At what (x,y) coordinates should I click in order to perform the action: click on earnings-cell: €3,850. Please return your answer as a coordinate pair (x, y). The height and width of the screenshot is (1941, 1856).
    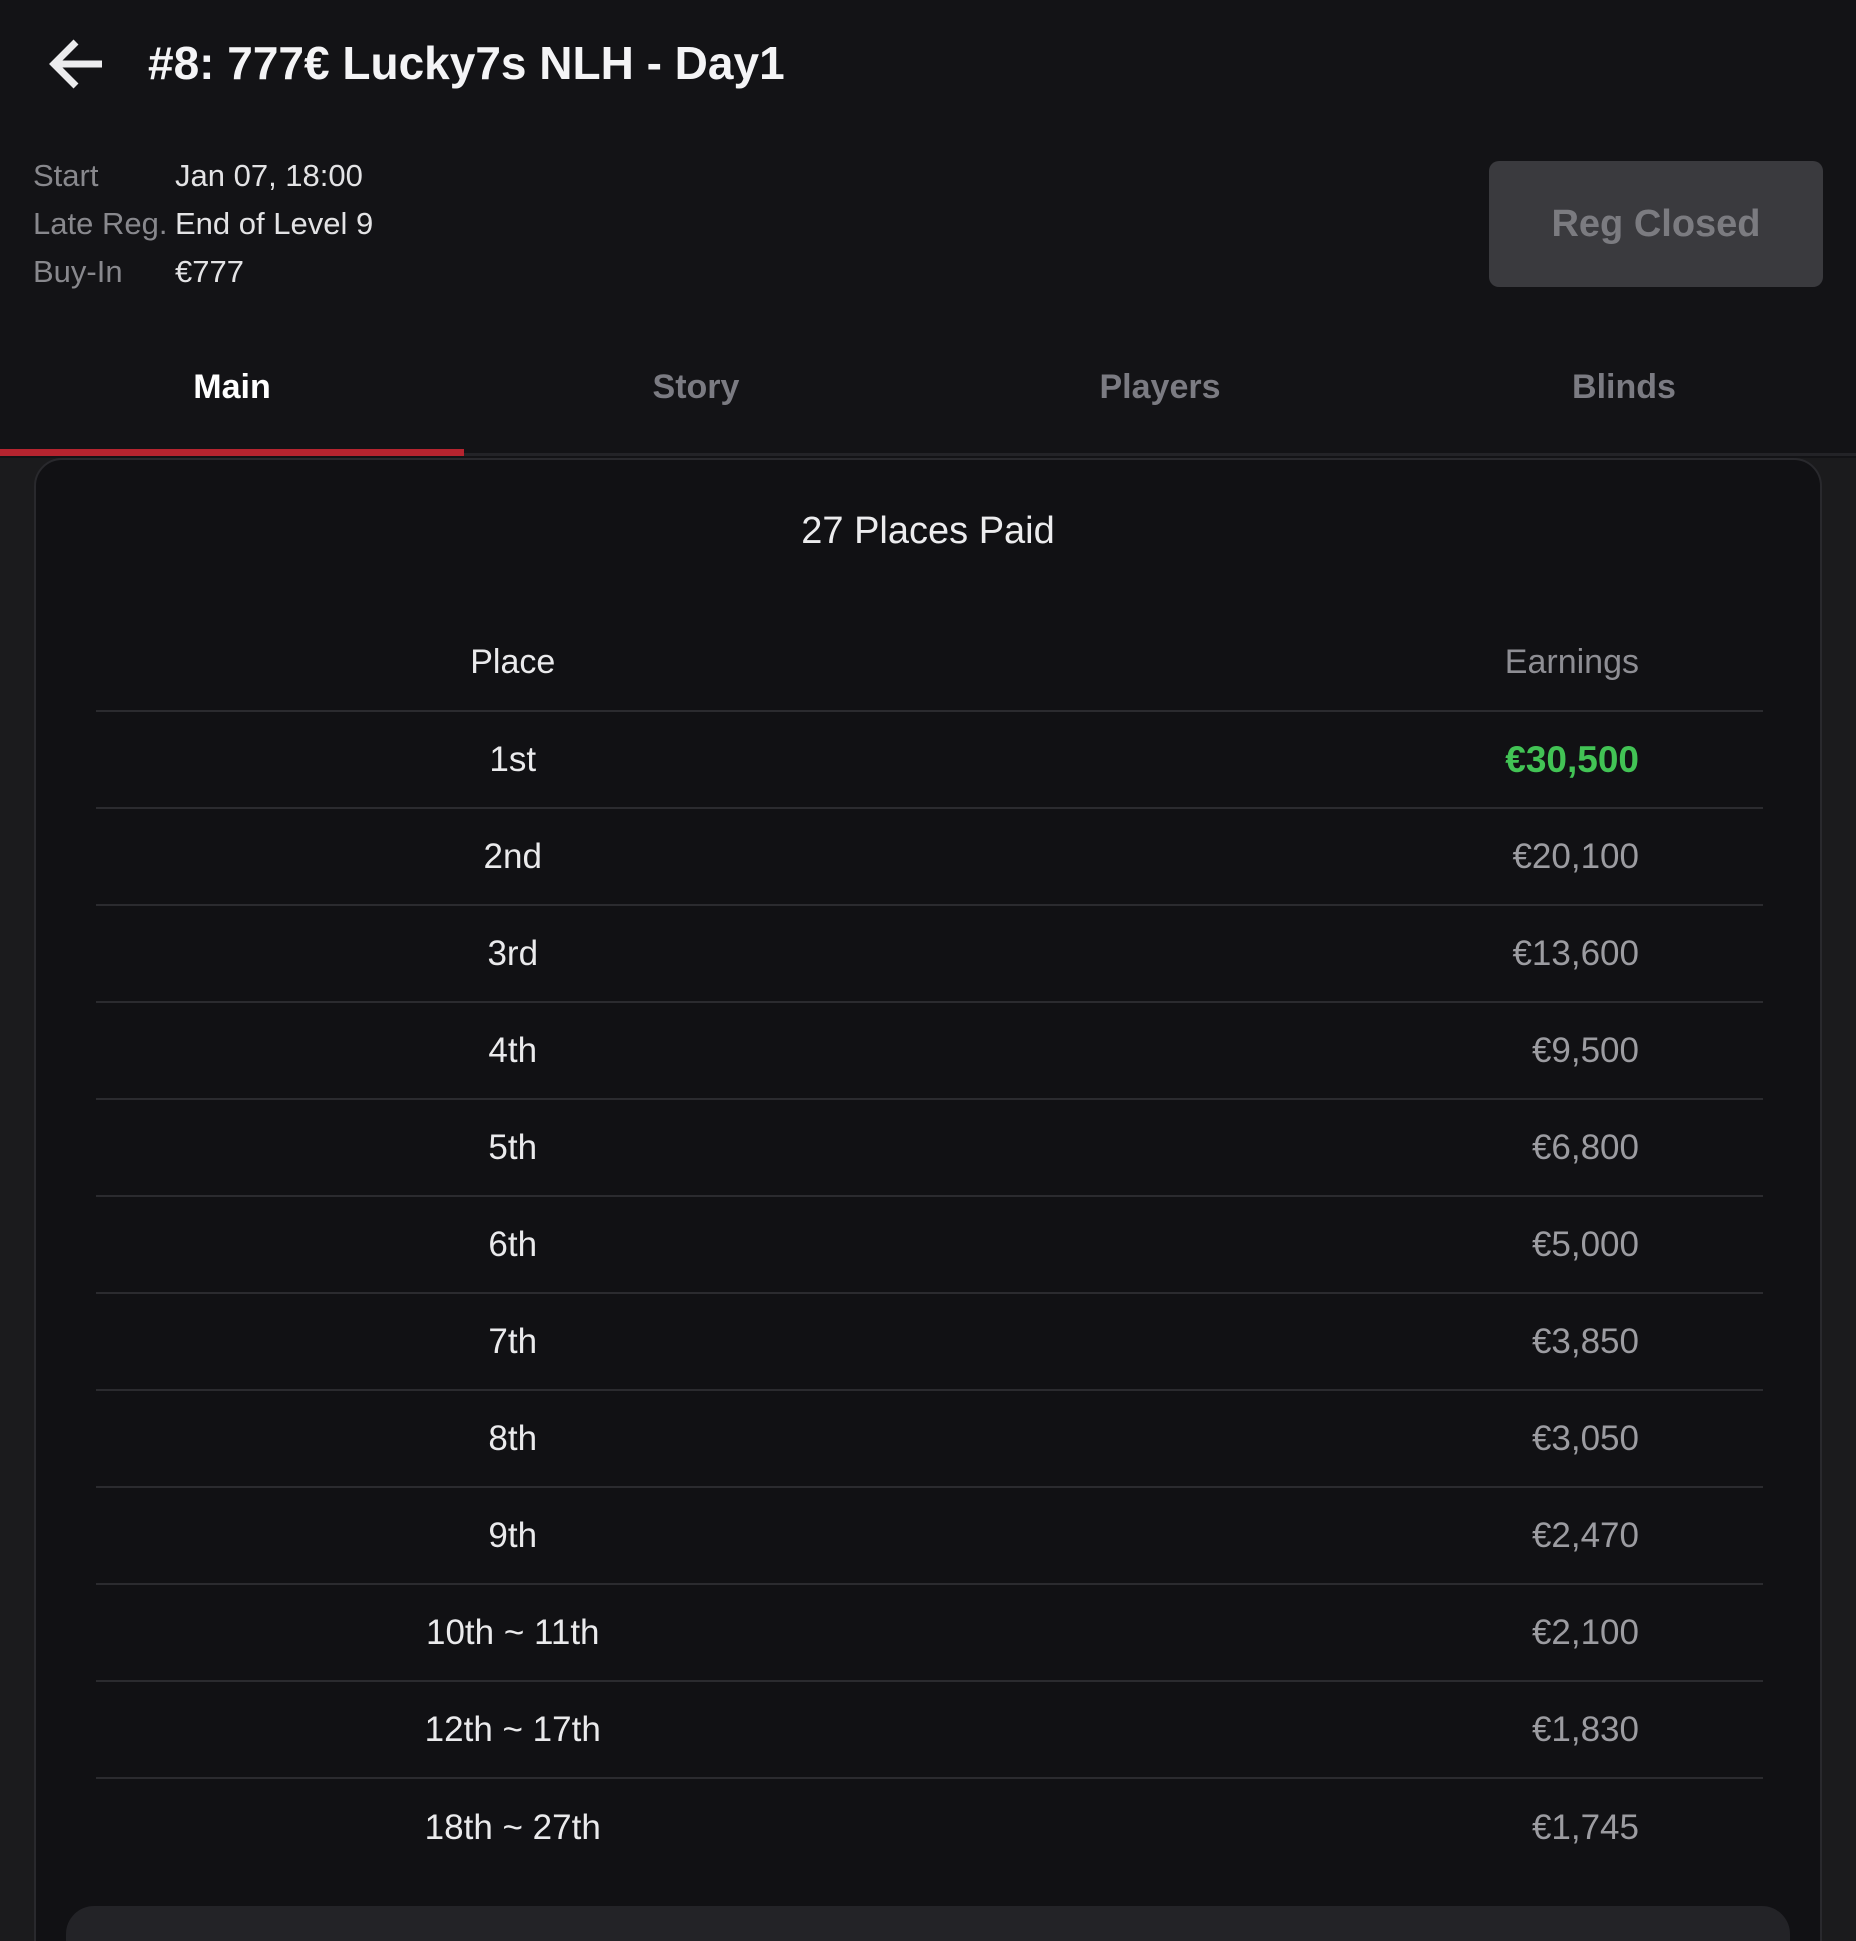
    Looking at the image, I should click on (1585, 1341).